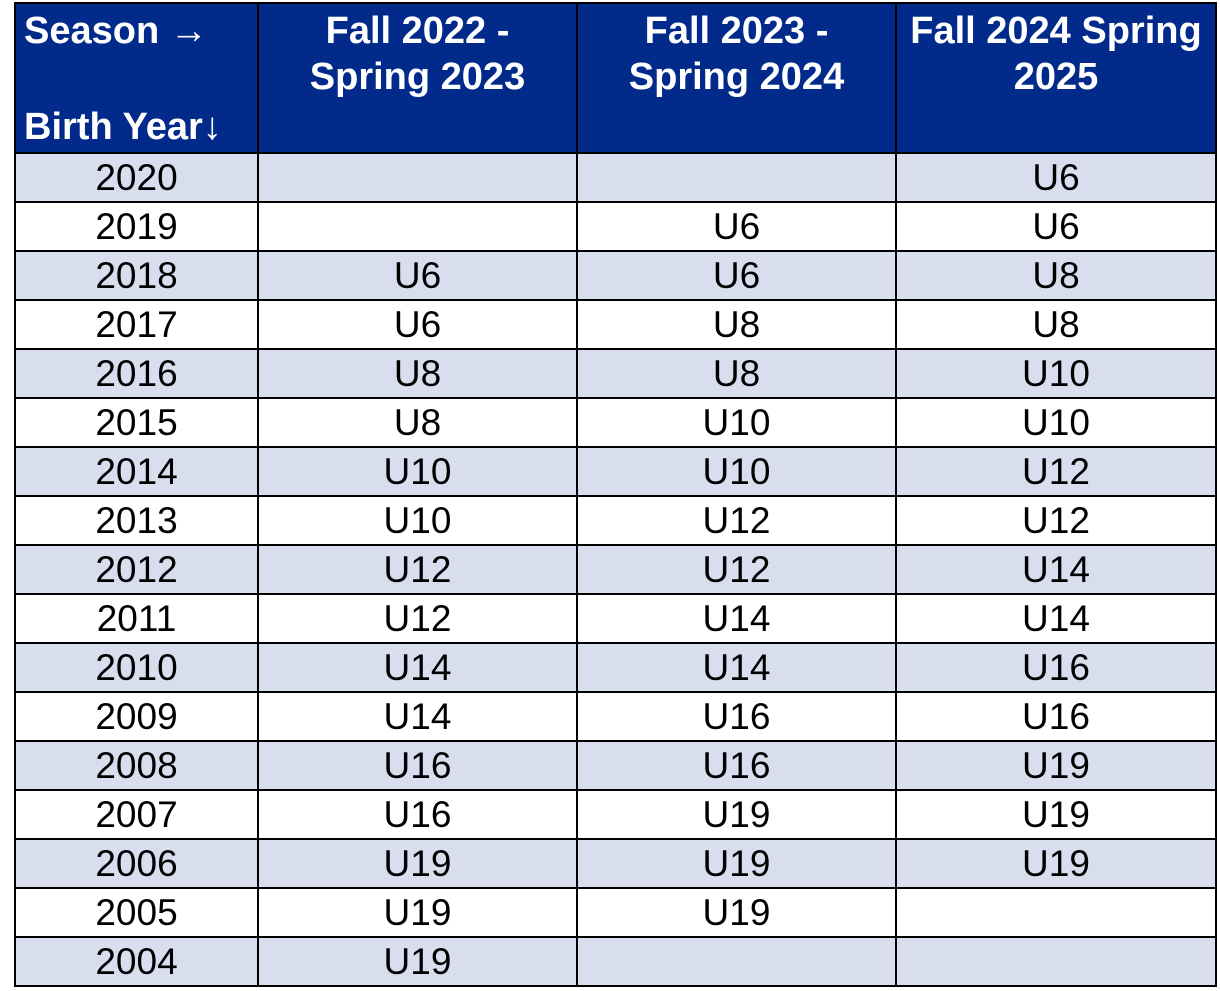  What do you see at coordinates (136, 471) in the screenshot?
I see `birth-year-cell: 2014` at bounding box center [136, 471].